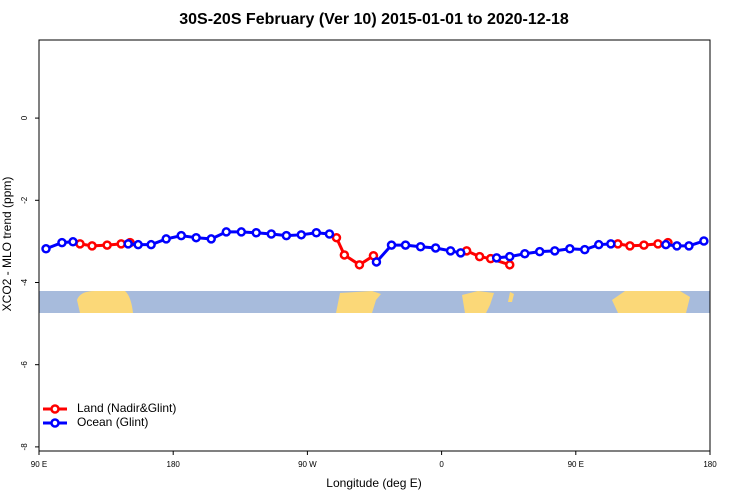 The height and width of the screenshot is (500, 750). Describe the element at coordinates (24, 117) in the screenshot. I see `y-tick-label: 0` at that location.